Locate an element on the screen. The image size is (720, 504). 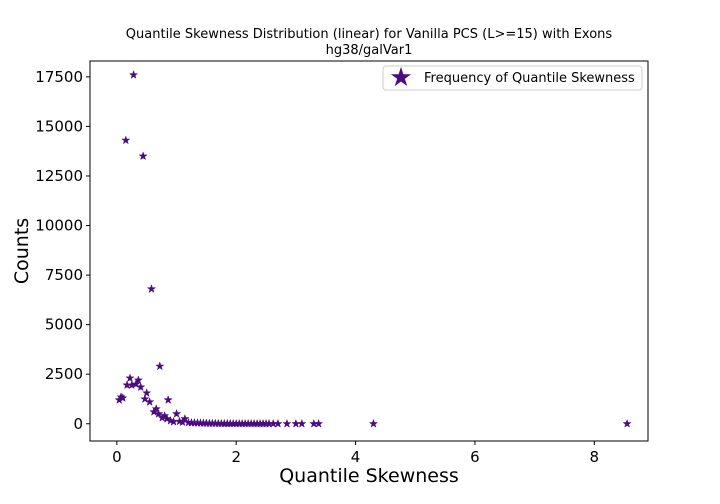
y-axis-label: Counts is located at coordinates (22, 251).